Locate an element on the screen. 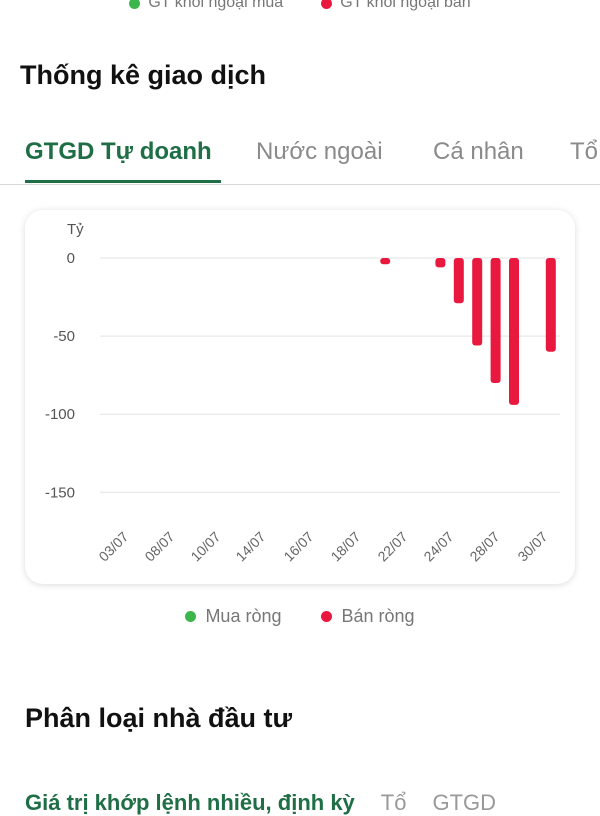  top-legend: GT khối ngoại mua GT khối ngoại bán is located at coordinates (300, 7).